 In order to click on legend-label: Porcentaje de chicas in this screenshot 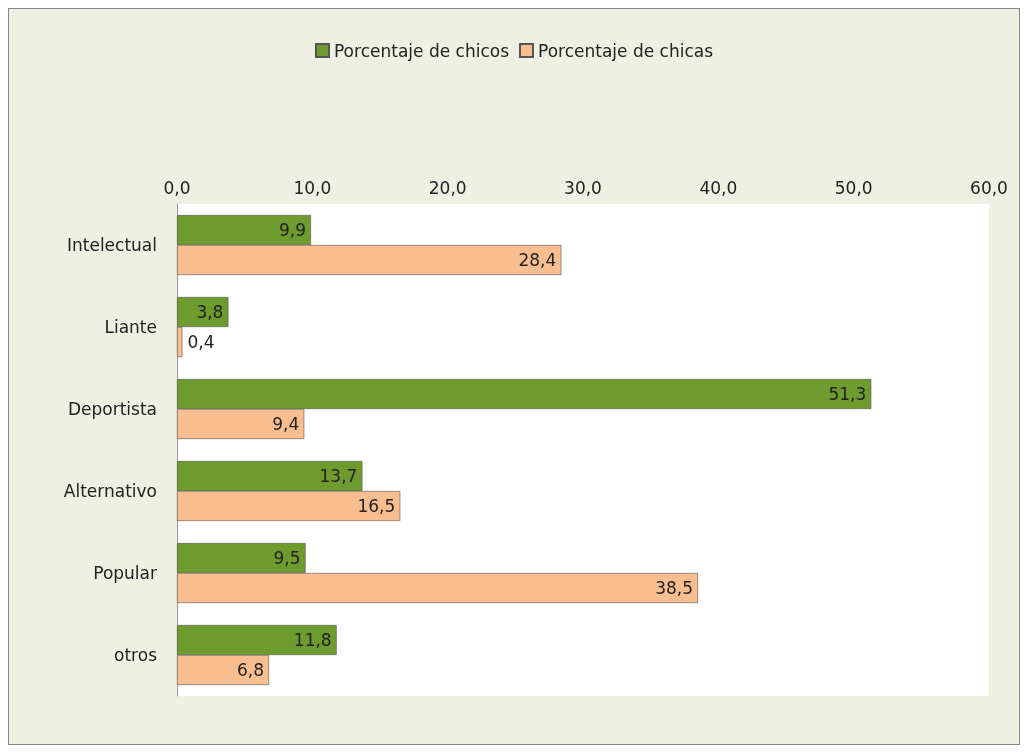, I will do `click(625, 50)`.